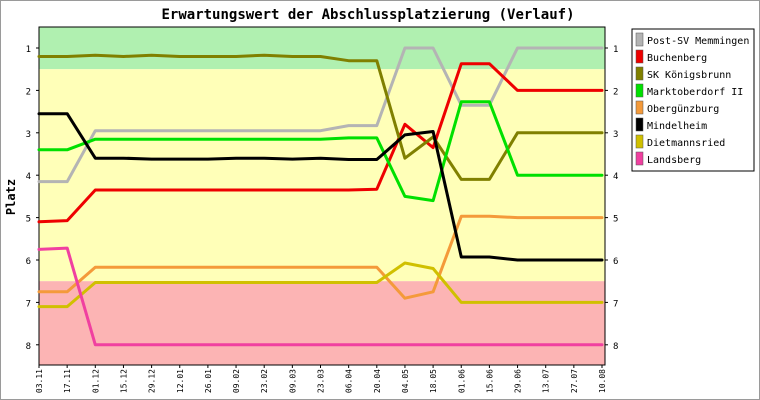 The height and width of the screenshot is (400, 760). I want to click on legend-swatch-mindelheim, so click(639, 124).